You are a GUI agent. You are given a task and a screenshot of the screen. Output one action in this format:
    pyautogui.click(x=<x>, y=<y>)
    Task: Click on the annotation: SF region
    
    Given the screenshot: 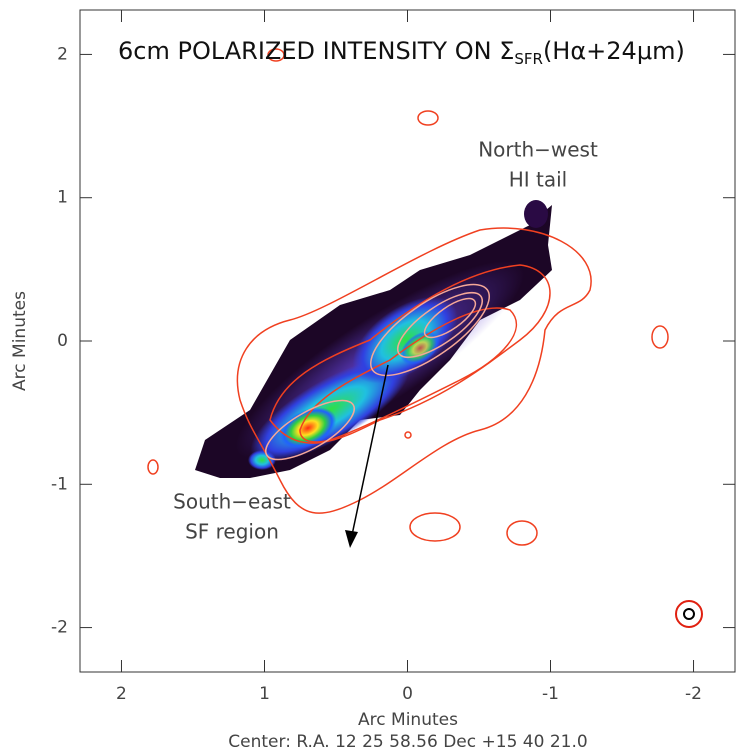 What is the action you would take?
    pyautogui.click(x=232, y=532)
    